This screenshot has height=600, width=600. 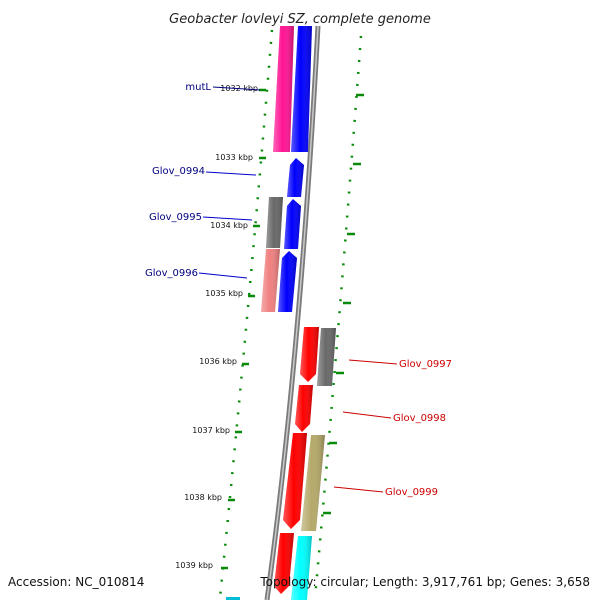 I want to click on label-mutL: mutL, so click(x=198, y=87).